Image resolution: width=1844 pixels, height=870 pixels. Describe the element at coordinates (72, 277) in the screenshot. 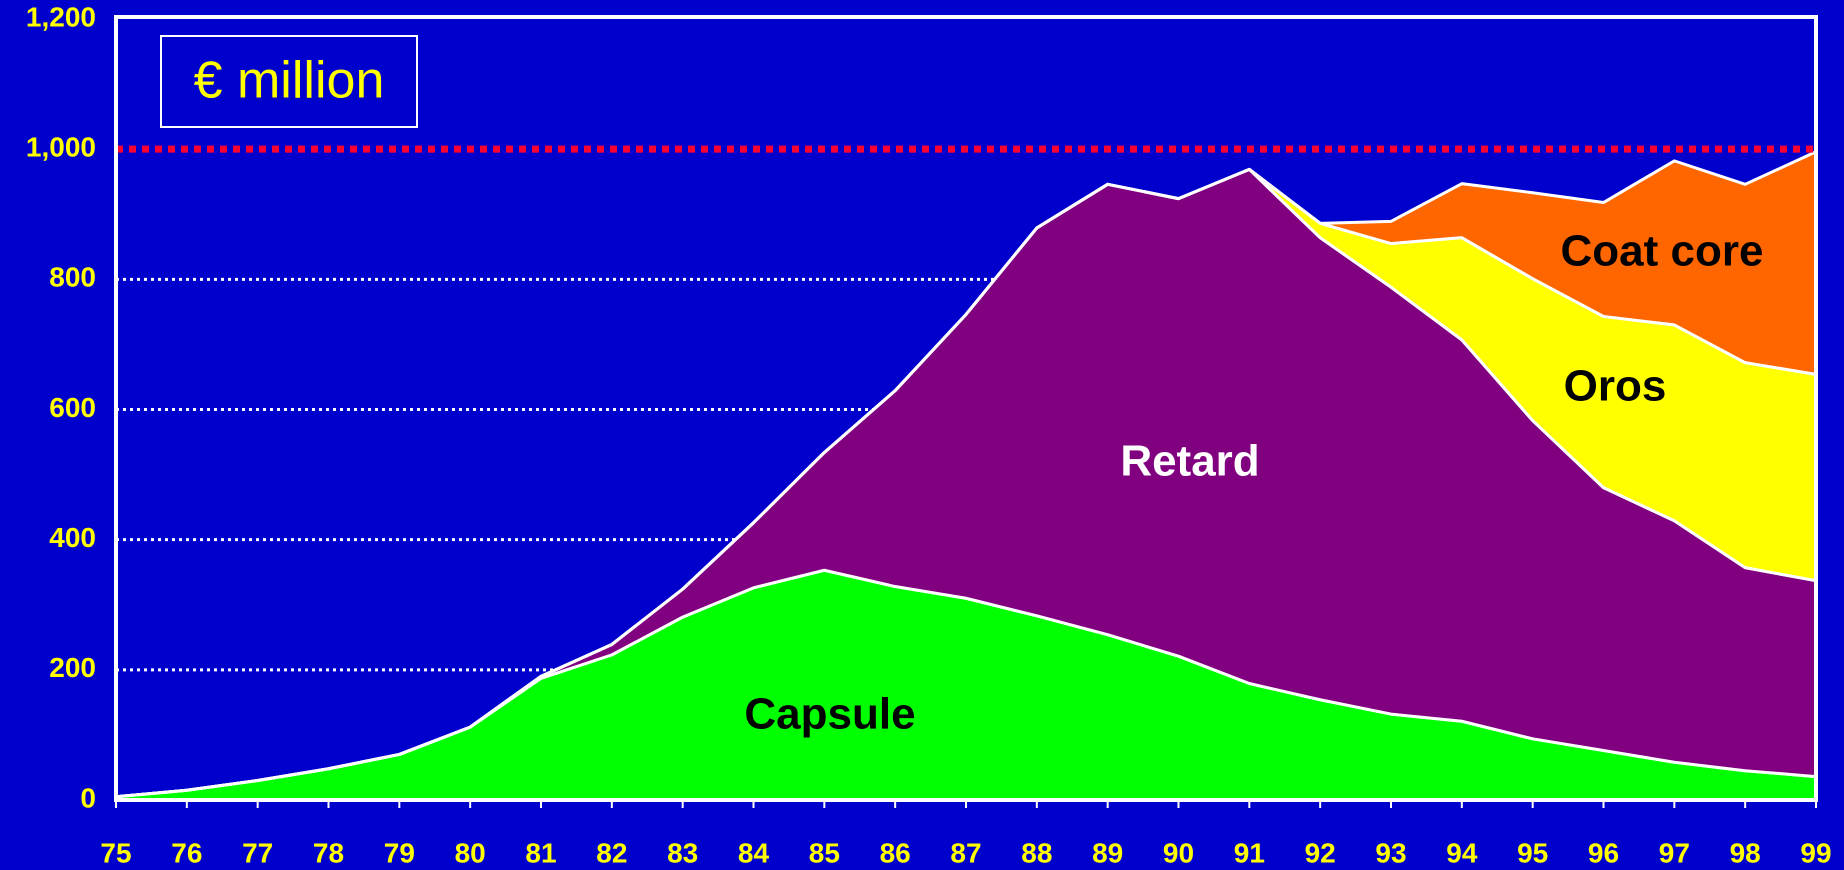

I see `y-tick-label: 800` at that location.